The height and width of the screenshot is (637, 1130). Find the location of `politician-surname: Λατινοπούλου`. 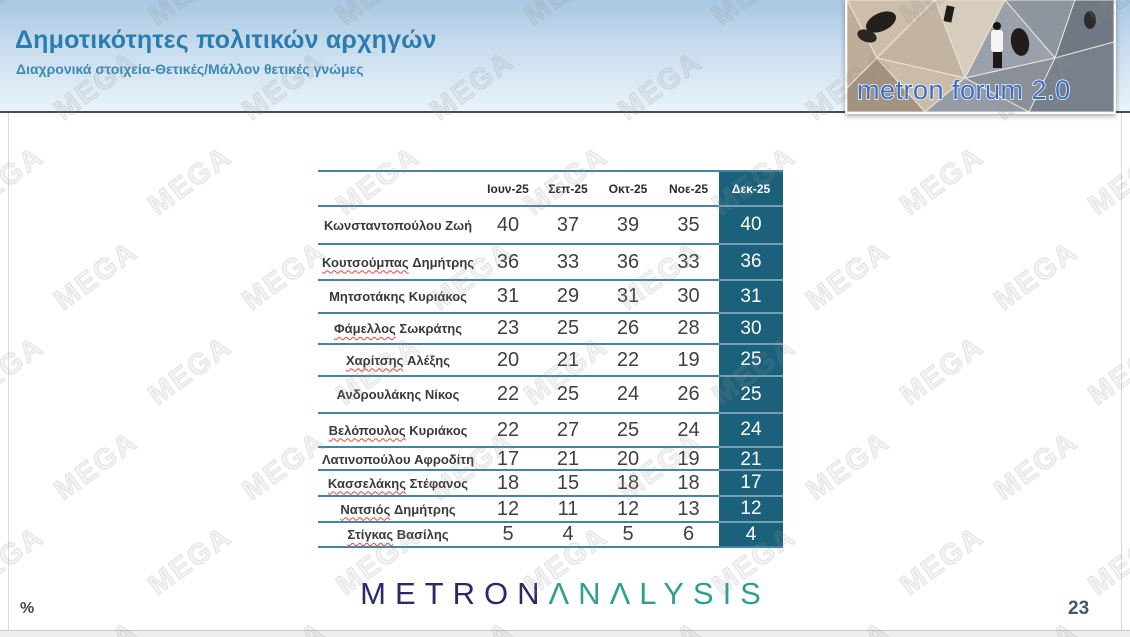

politician-surname: Λατινοπούλου is located at coordinates (366, 459).